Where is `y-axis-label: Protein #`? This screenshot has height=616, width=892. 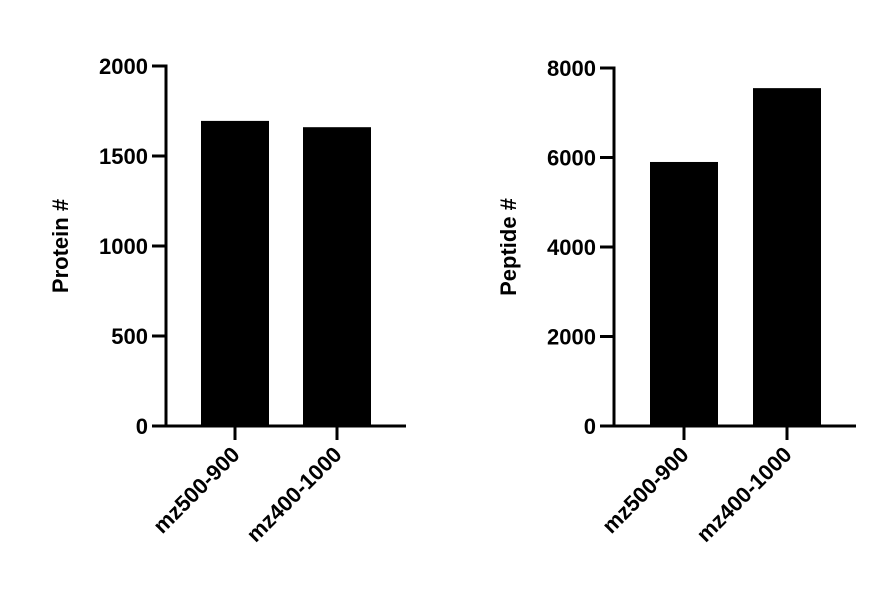
y-axis-label: Protein # is located at coordinates (60, 246).